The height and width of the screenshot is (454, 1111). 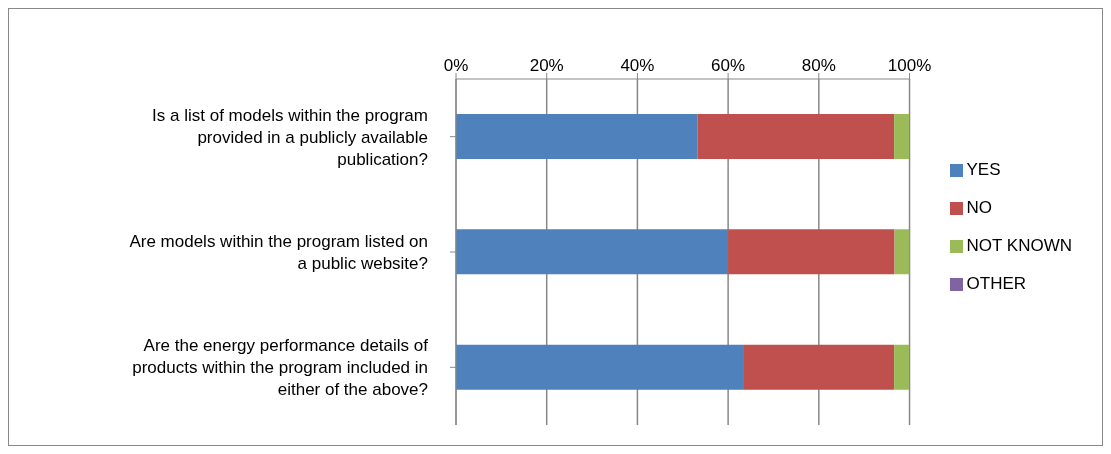 I want to click on legend-label: YES, so click(x=983, y=169).